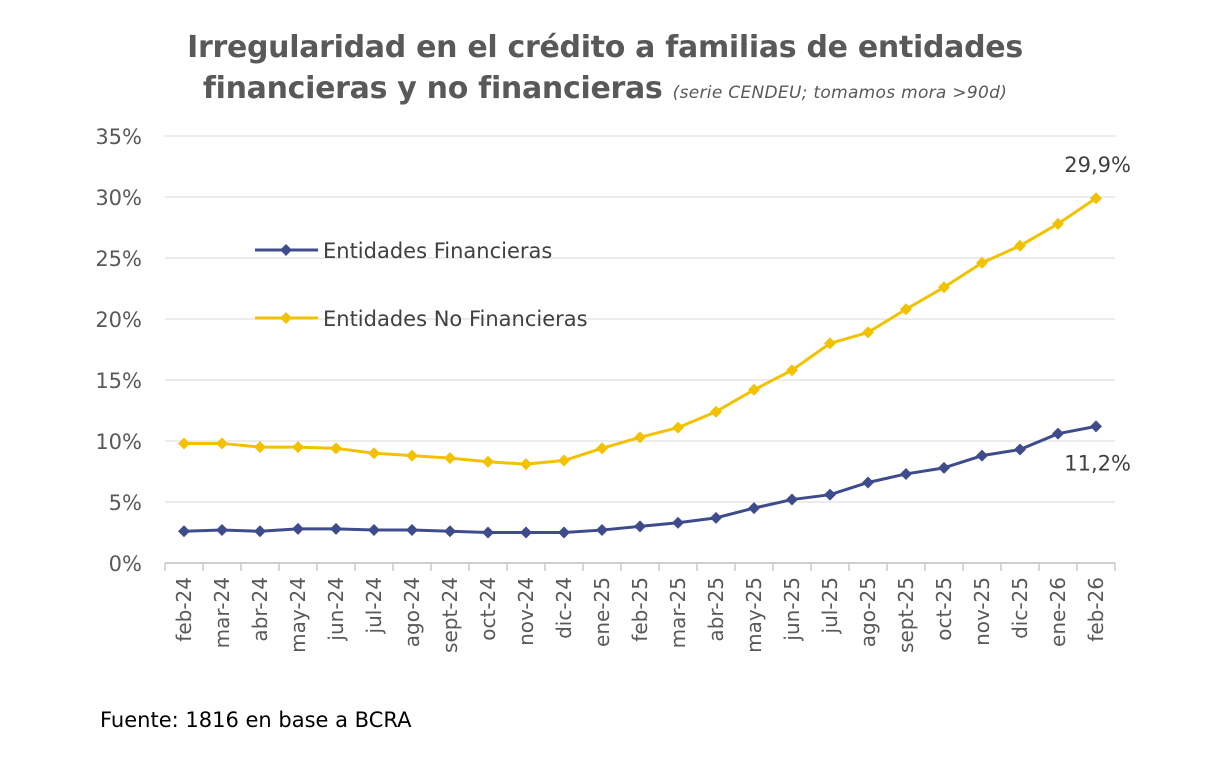 The width and height of the screenshot is (1210, 760). I want to click on x-tick-label: jun-24, so click(336, 609).